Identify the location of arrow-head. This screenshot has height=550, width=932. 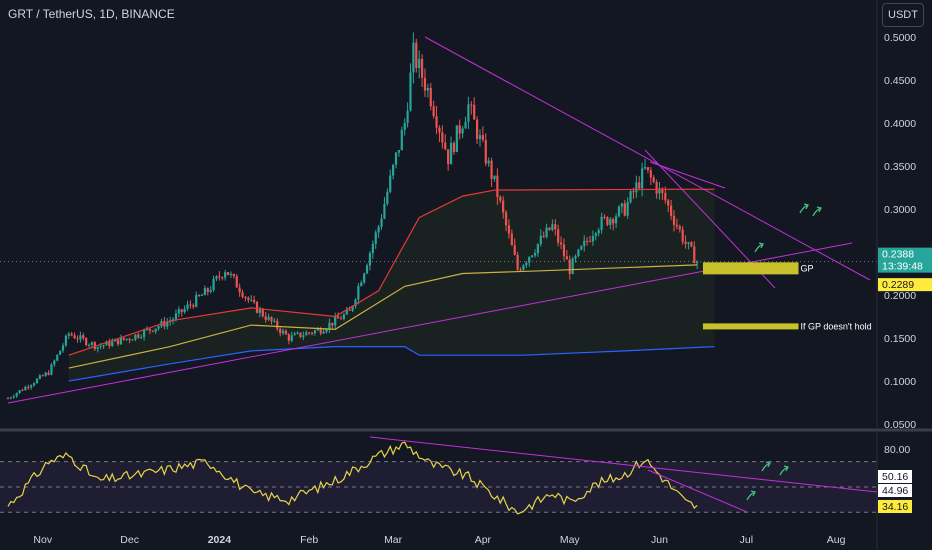
(819, 209).